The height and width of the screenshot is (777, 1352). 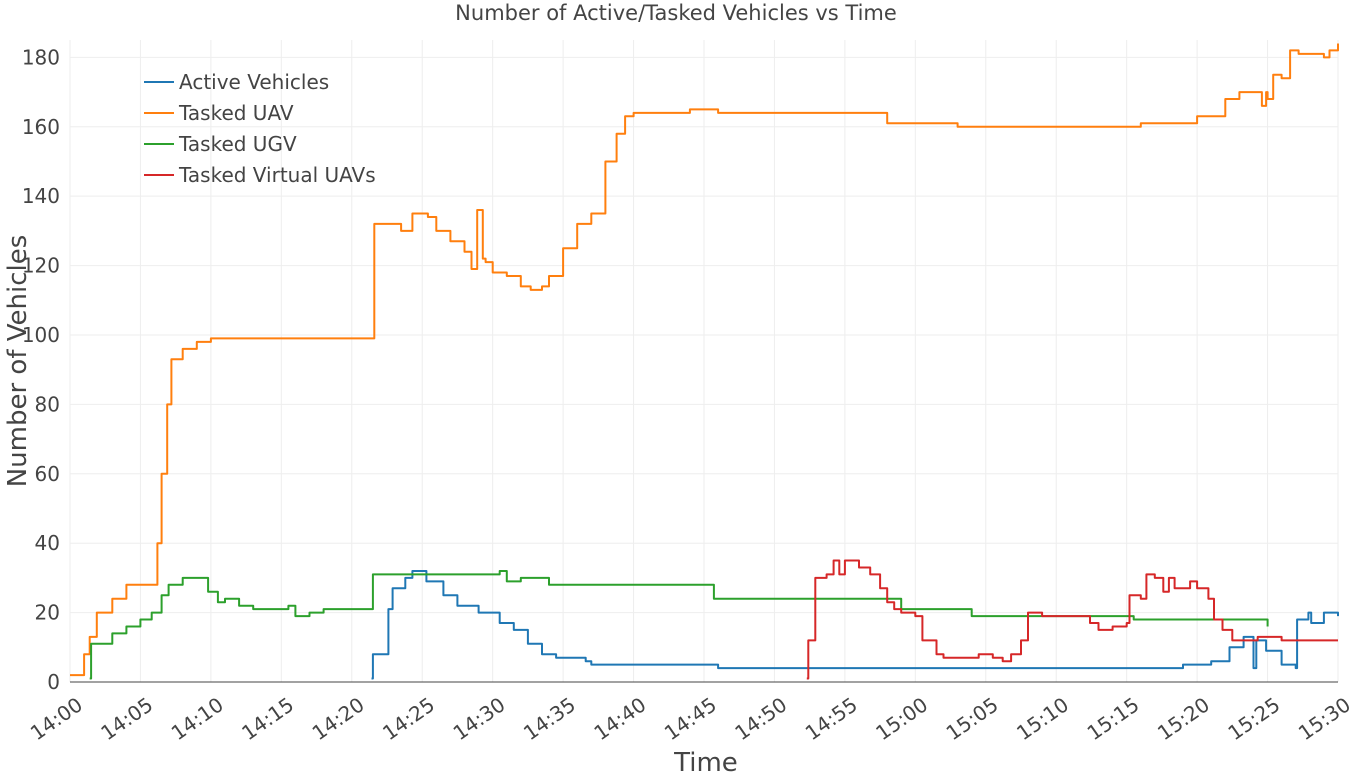 What do you see at coordinates (901, 718) in the screenshot?
I see `x-tick-label: 15:00` at bounding box center [901, 718].